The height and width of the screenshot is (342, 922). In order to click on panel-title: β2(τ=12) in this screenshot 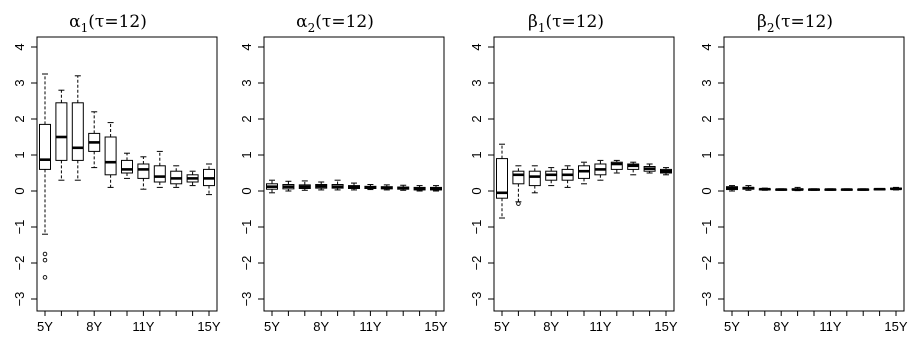, I will do `click(795, 23)`.